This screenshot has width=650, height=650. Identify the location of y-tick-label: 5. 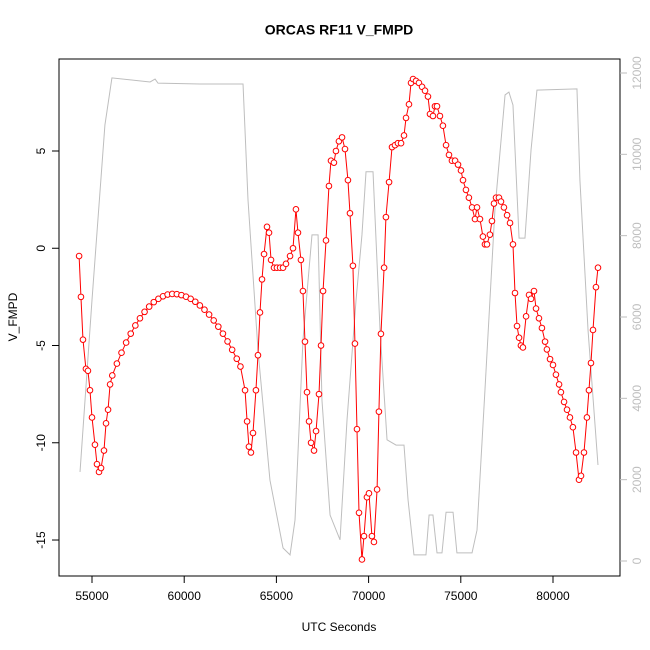
(41, 150).